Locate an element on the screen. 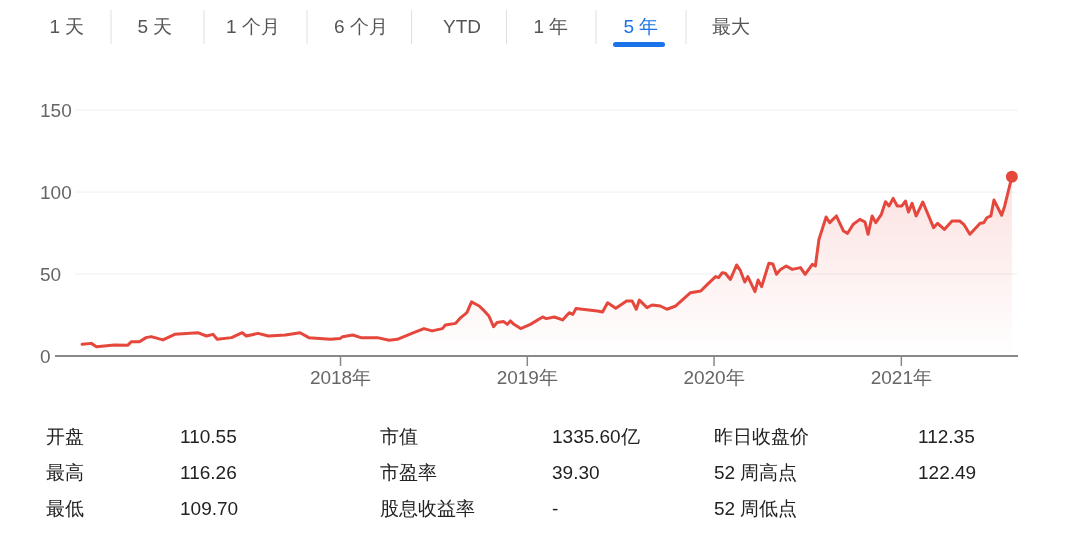  text: 112.35 is located at coordinates (946, 436).